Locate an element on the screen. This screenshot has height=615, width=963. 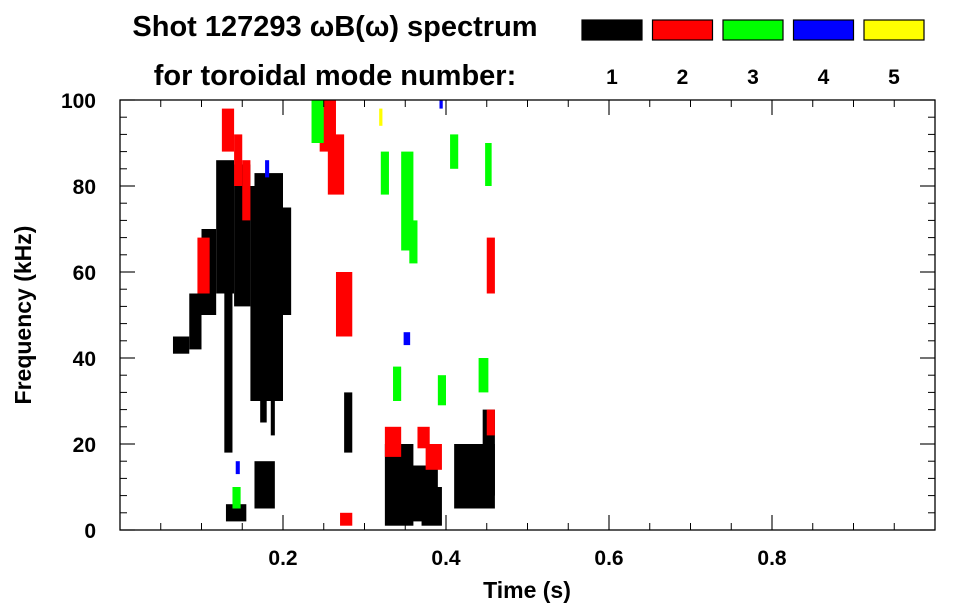
legend-label-mode-5: 5 is located at coordinates (894, 77).